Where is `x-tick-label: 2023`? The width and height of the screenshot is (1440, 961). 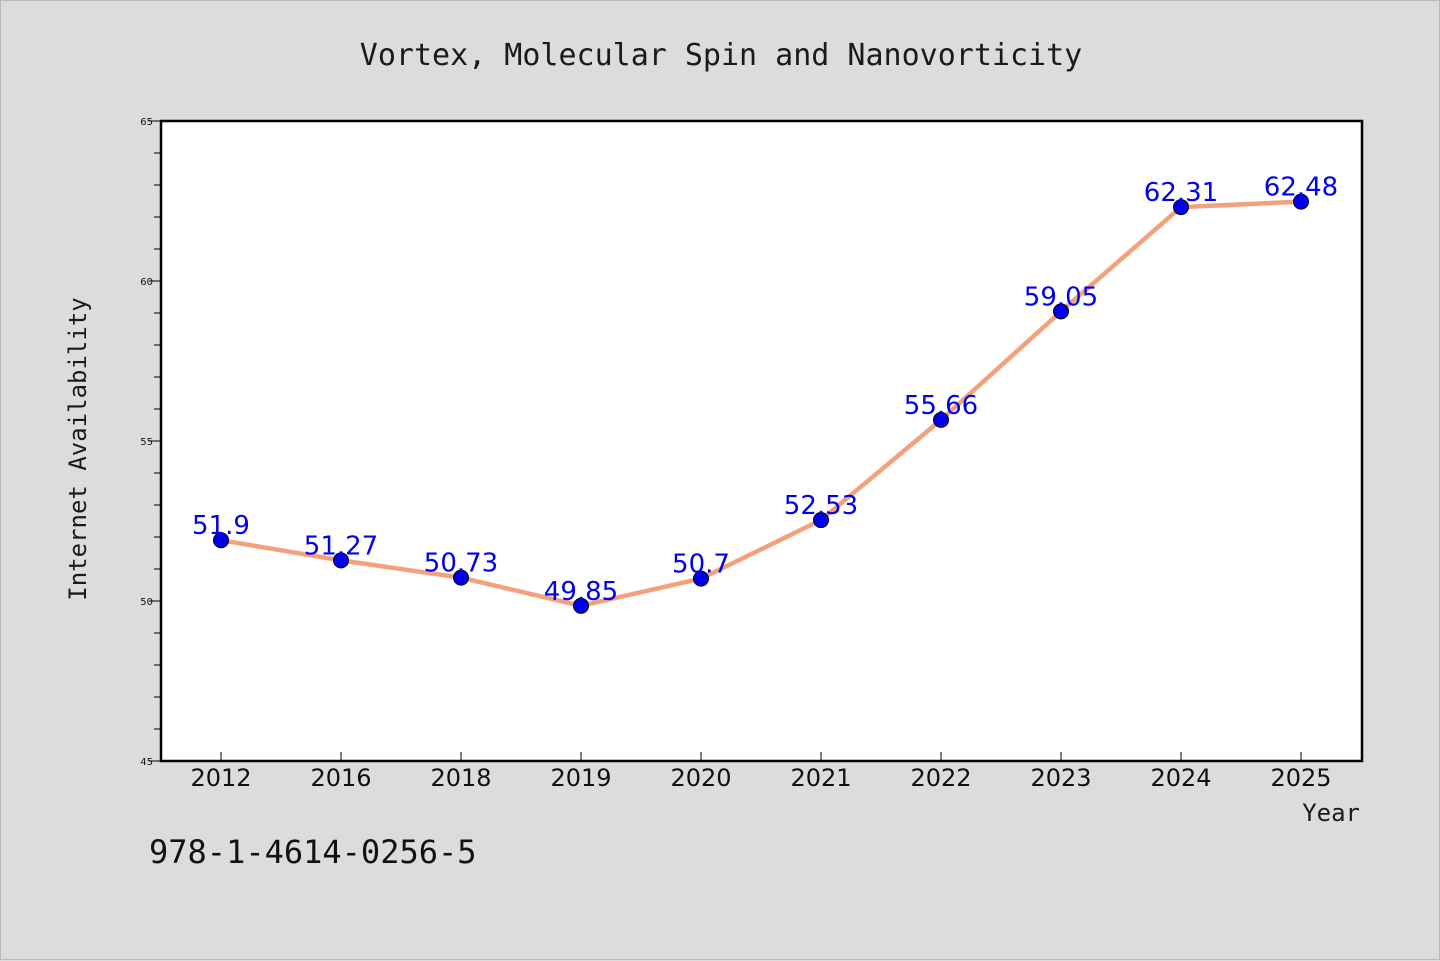 x-tick-label: 2023 is located at coordinates (1060, 778).